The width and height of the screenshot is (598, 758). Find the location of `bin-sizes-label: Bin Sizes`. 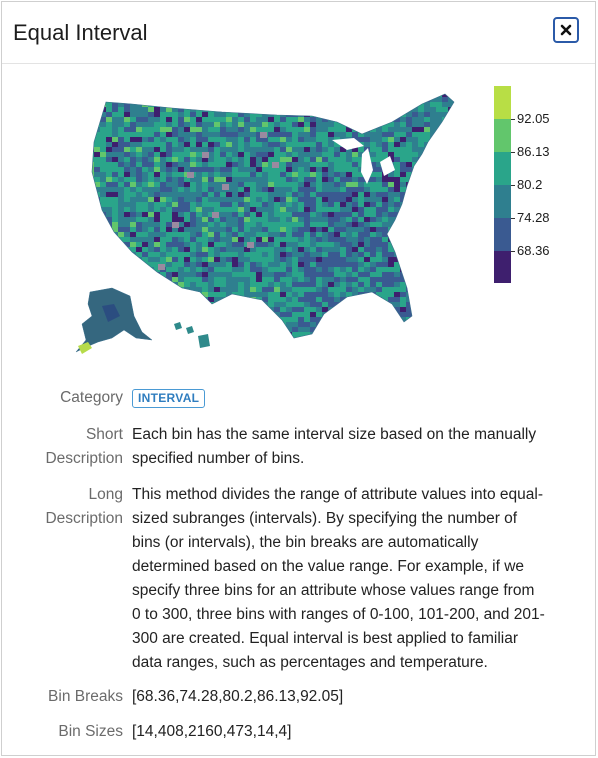

bin-sizes-label: Bin Sizes is located at coordinates (90, 731).